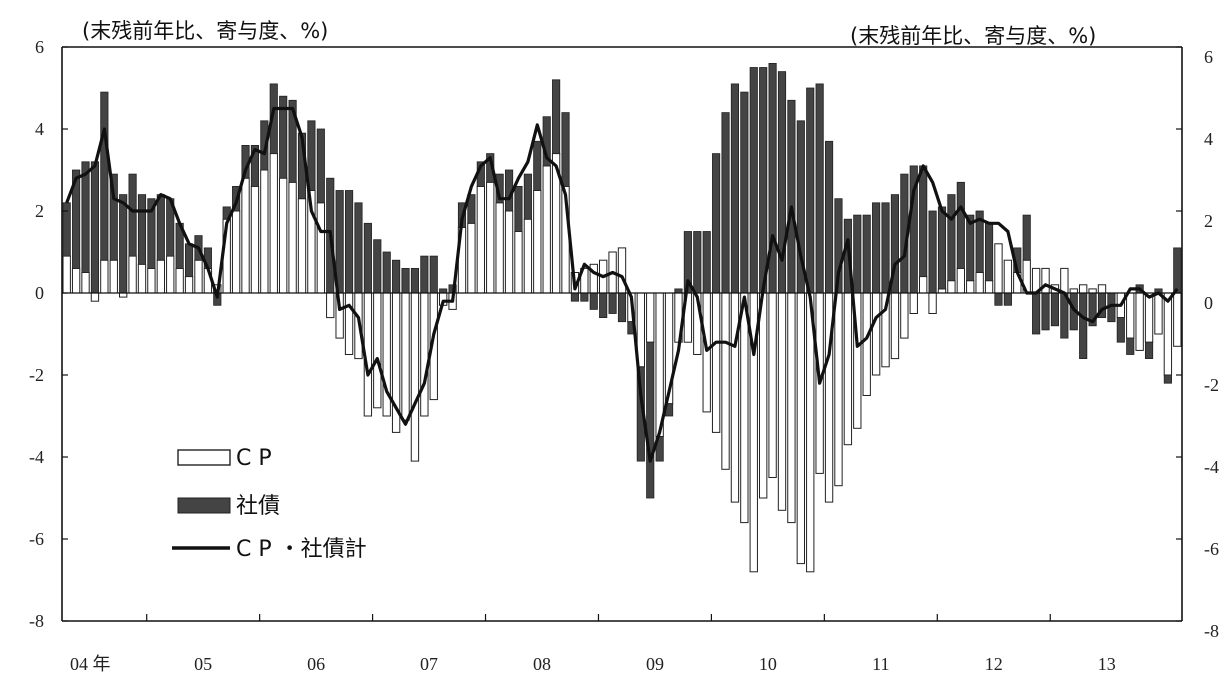 This screenshot has width=1226, height=684. I want to click on x-tick-label: 06, so click(316, 664).